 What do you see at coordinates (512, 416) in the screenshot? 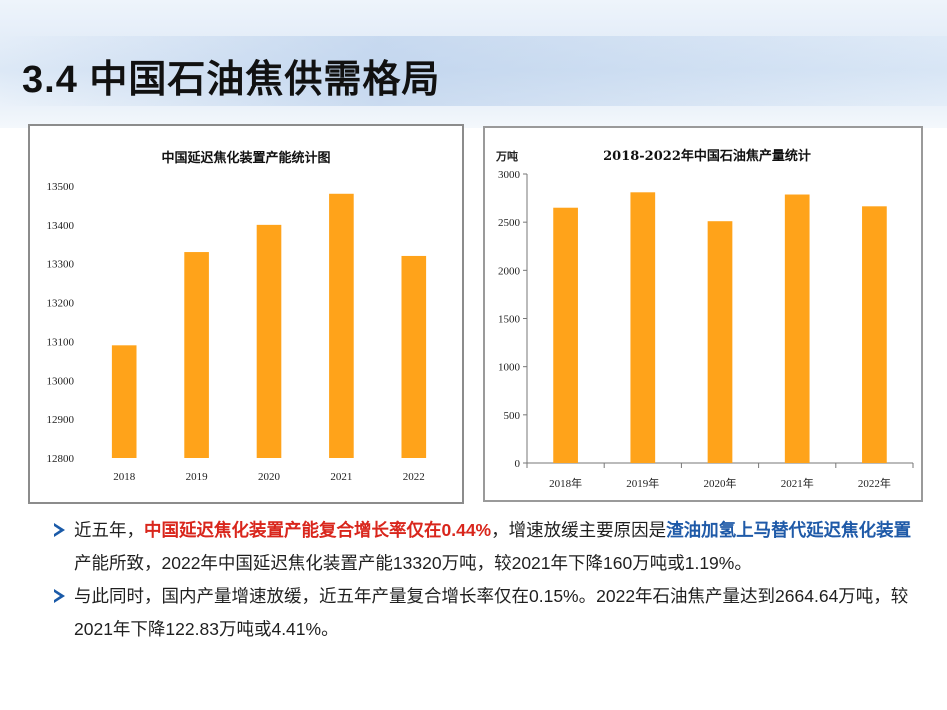
I see `y-tick-label: 500` at bounding box center [512, 416].